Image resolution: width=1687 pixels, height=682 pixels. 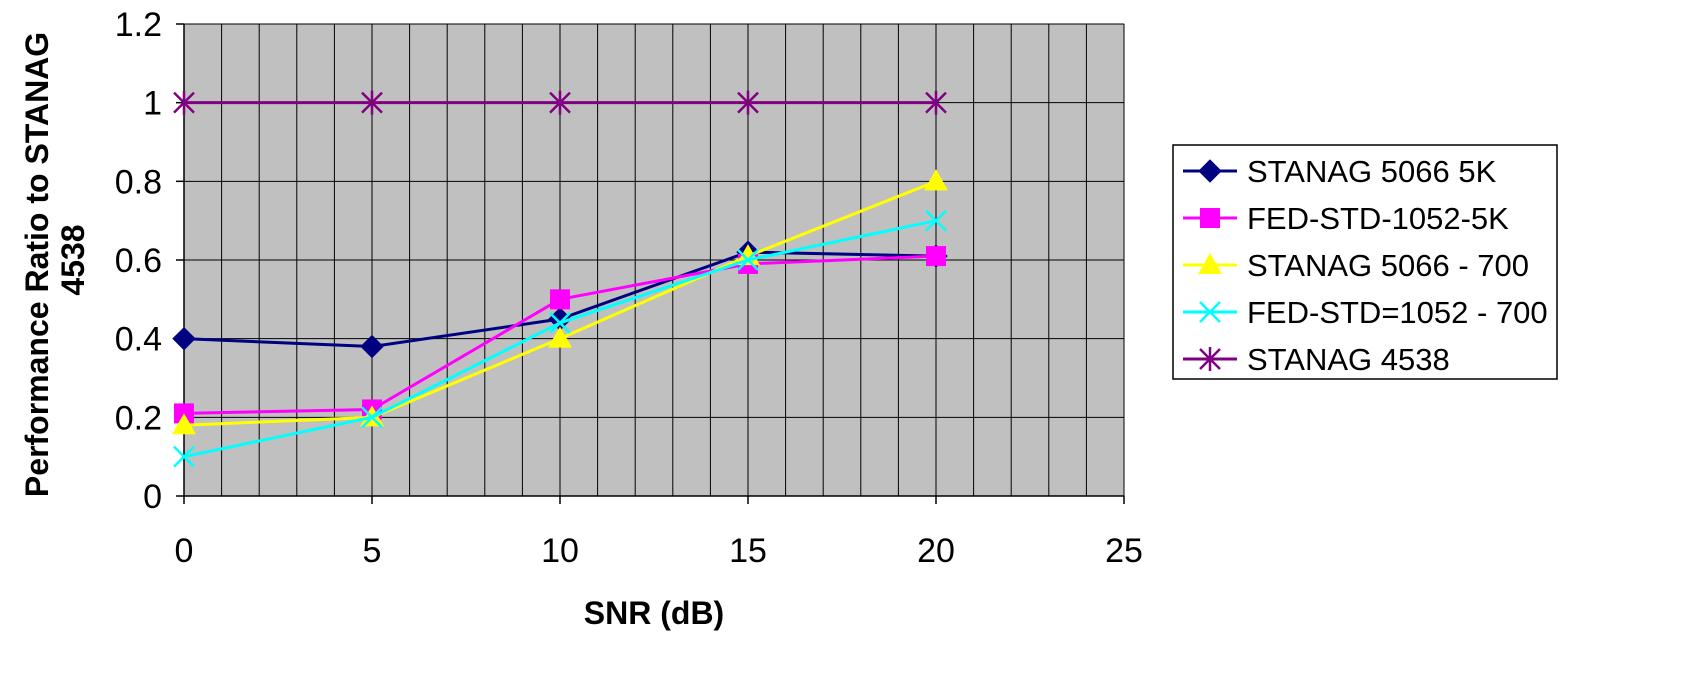 What do you see at coordinates (372, 551) in the screenshot?
I see `x-tick-label: 5` at bounding box center [372, 551].